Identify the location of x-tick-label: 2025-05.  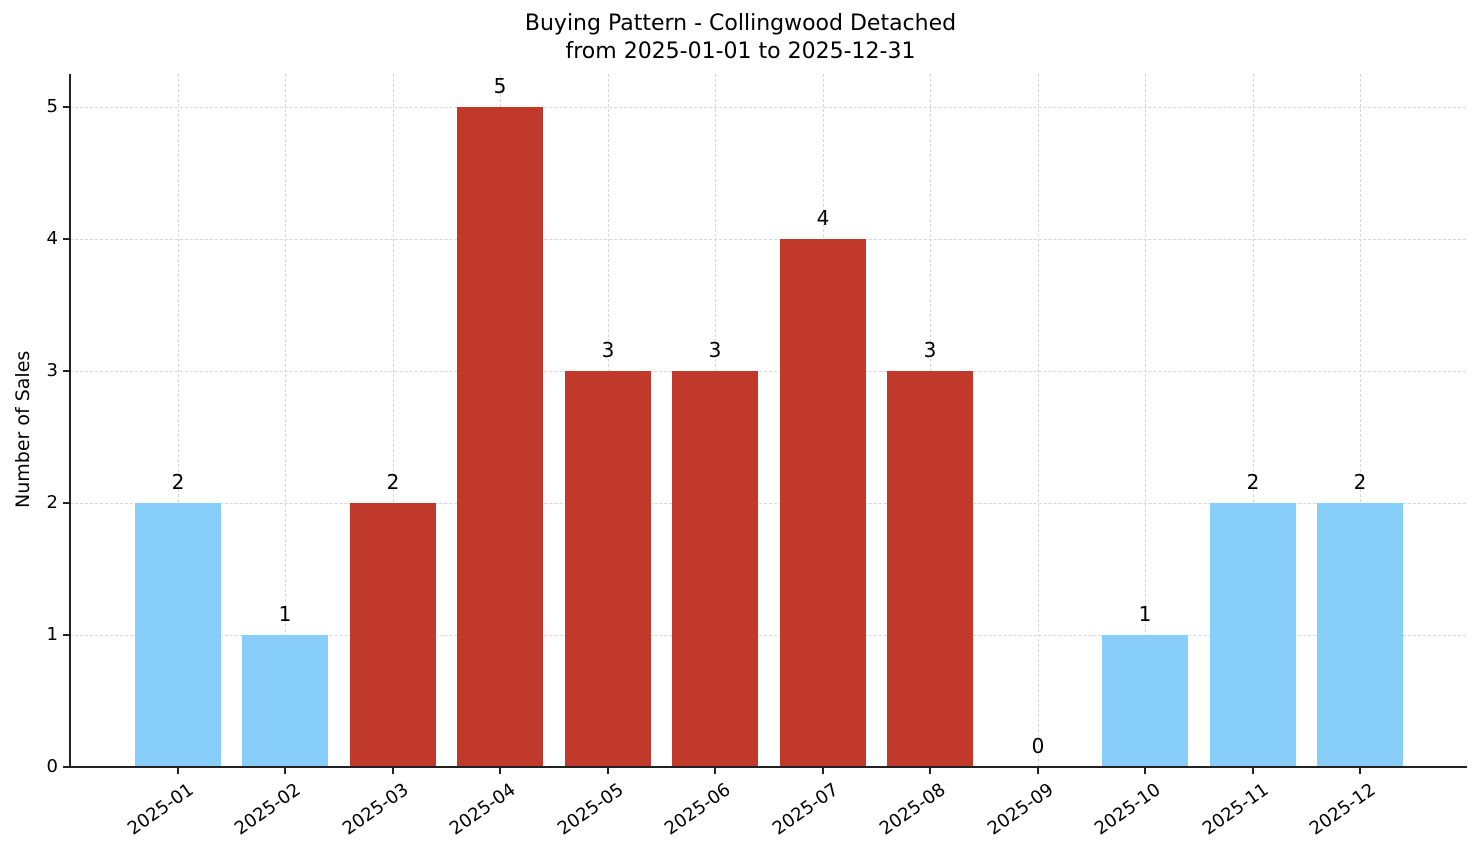
(590, 809).